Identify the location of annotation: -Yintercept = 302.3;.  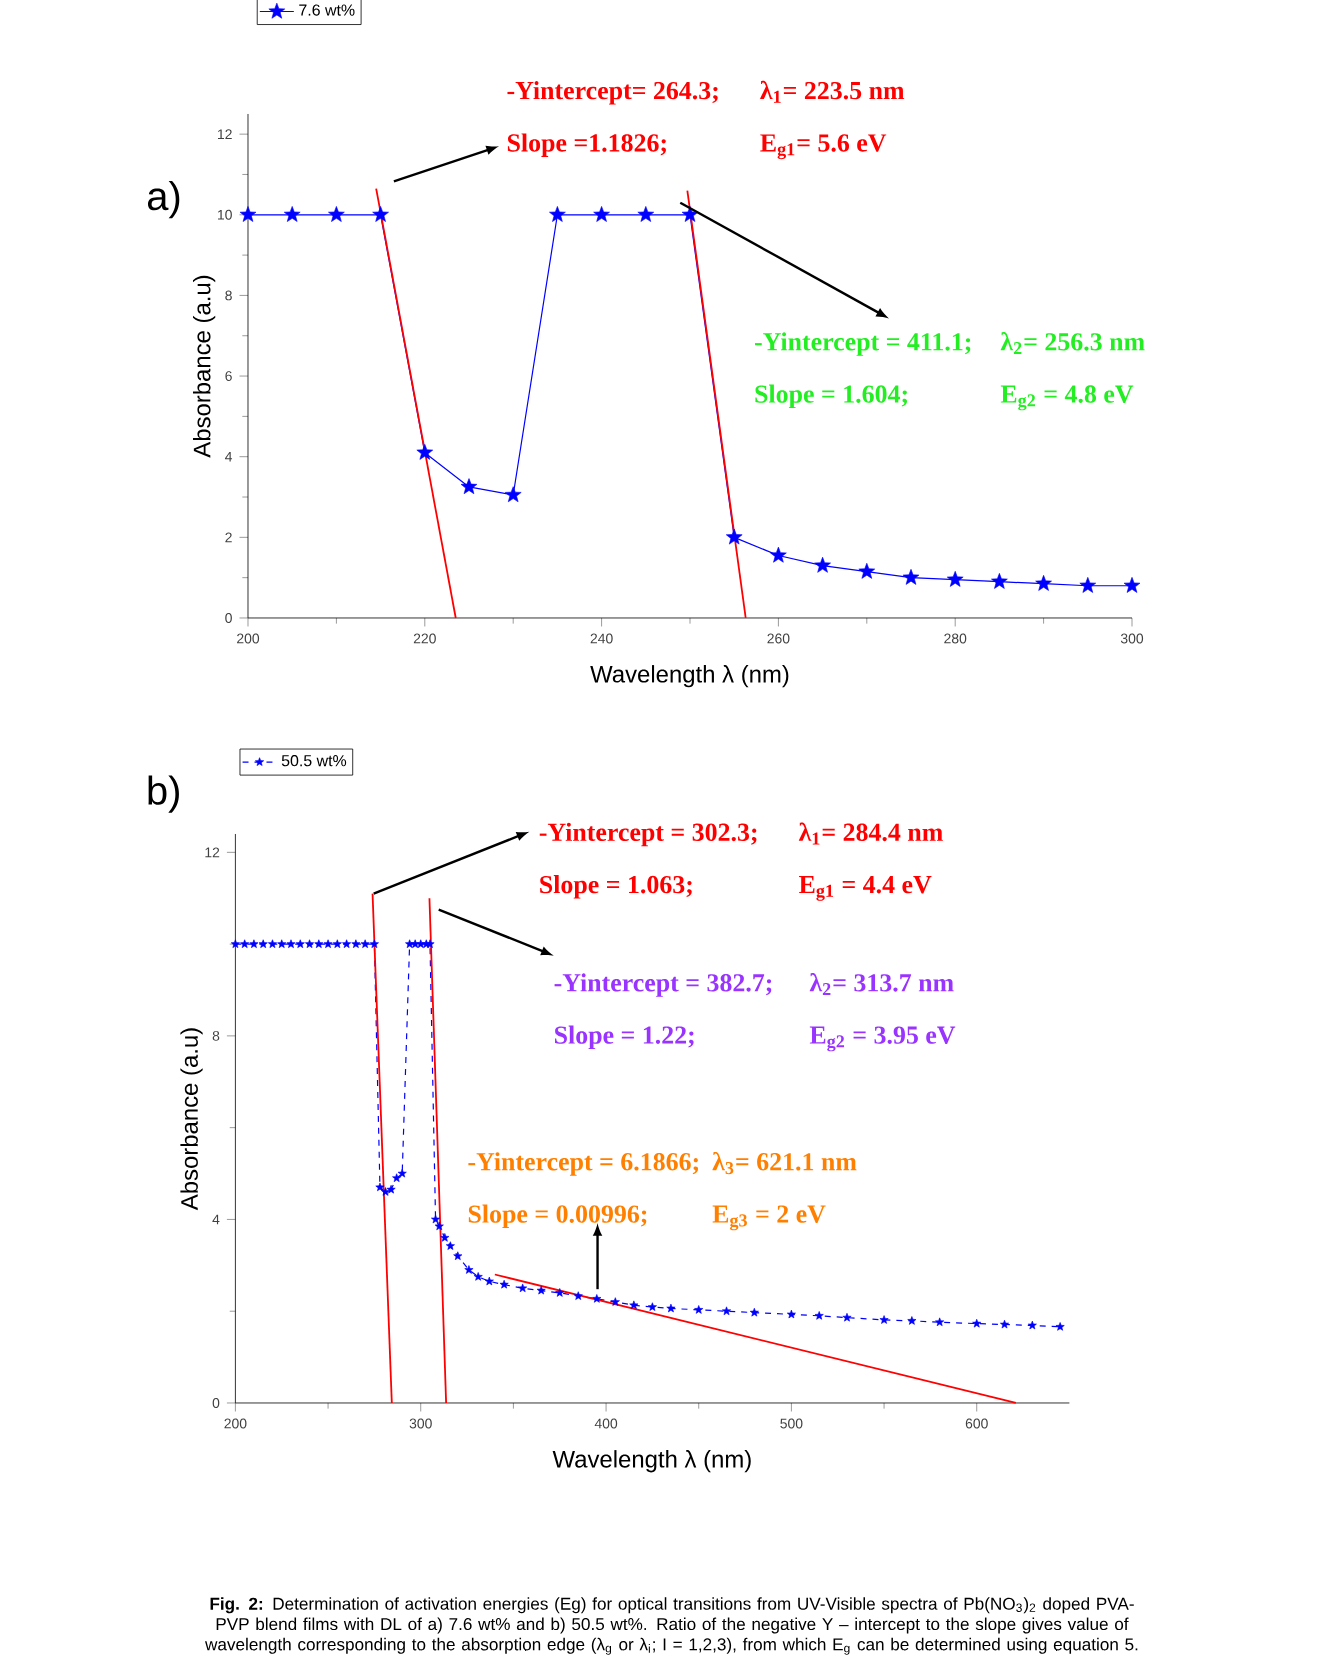
(648, 834).